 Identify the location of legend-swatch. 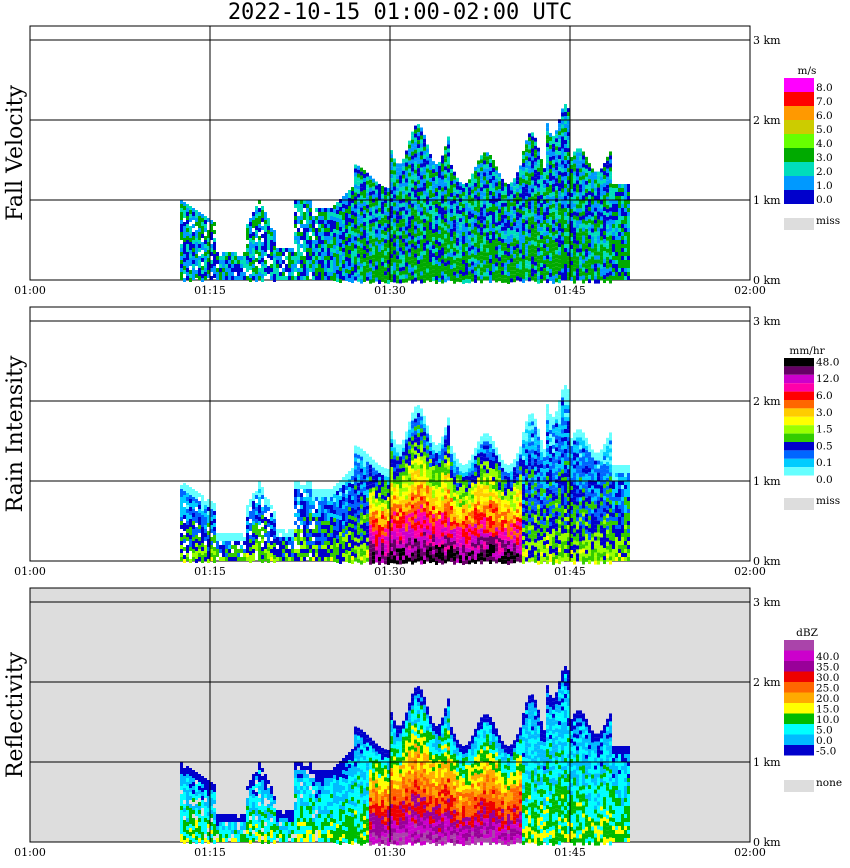
(799, 99).